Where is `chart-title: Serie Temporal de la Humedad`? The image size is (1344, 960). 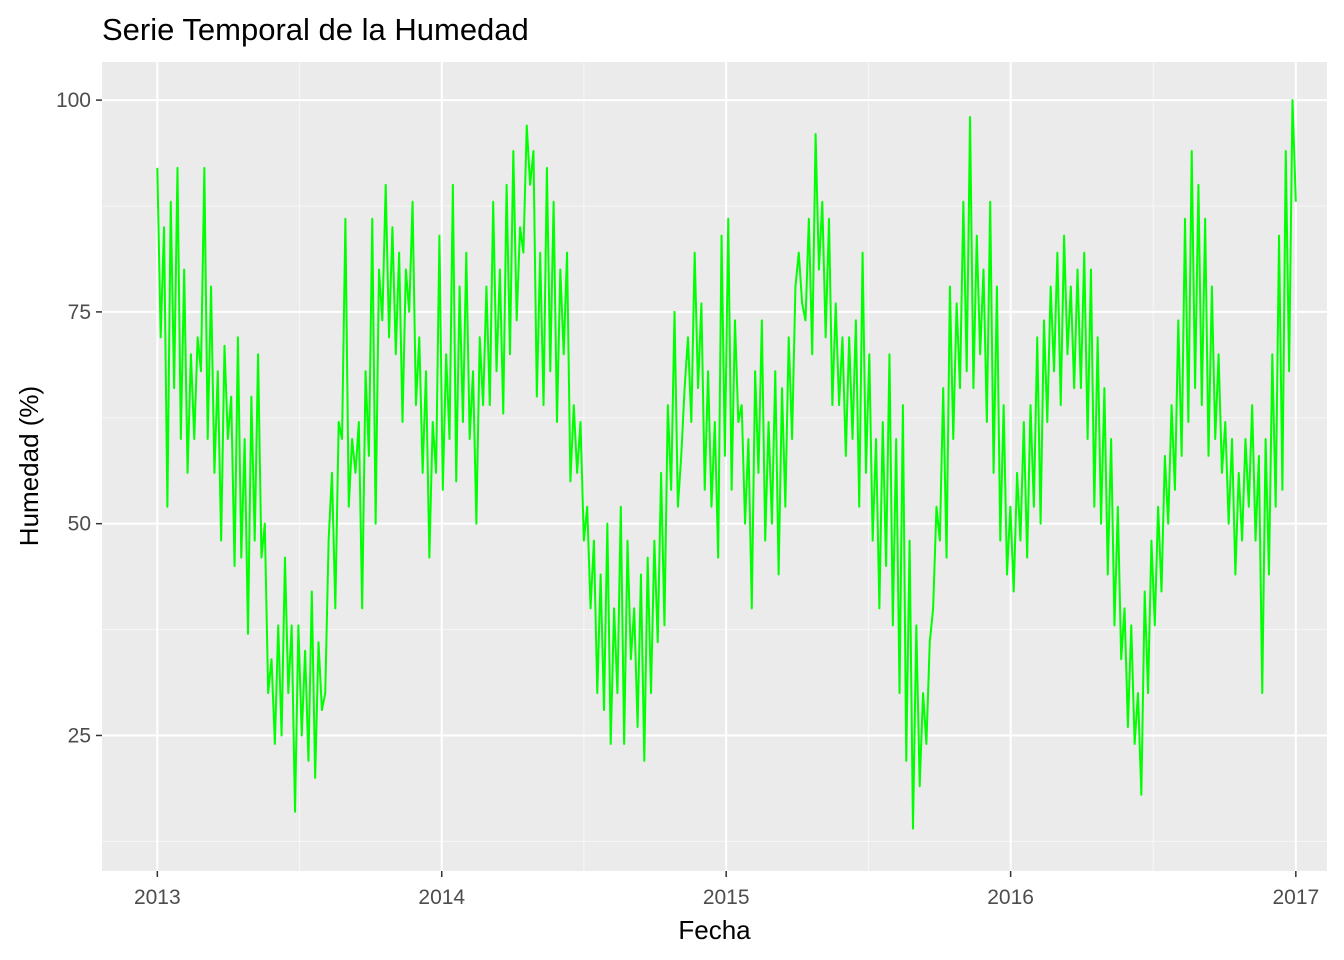
chart-title: Serie Temporal de la Humedad is located at coordinates (315, 29).